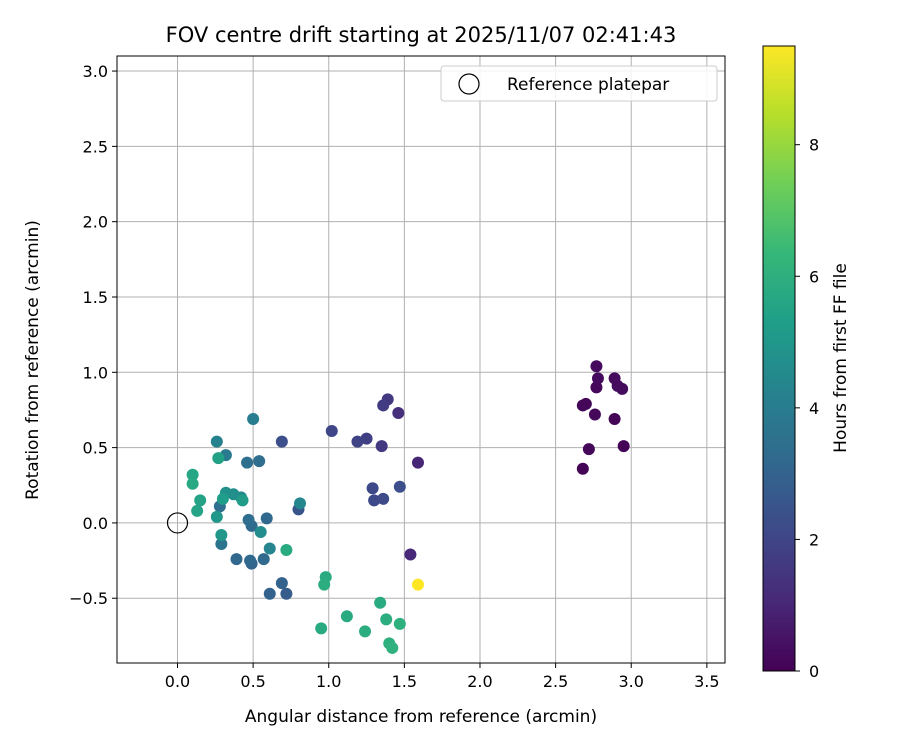 This screenshot has width=900, height=750. What do you see at coordinates (469, 84) in the screenshot?
I see `legend-reference-marker` at bounding box center [469, 84].